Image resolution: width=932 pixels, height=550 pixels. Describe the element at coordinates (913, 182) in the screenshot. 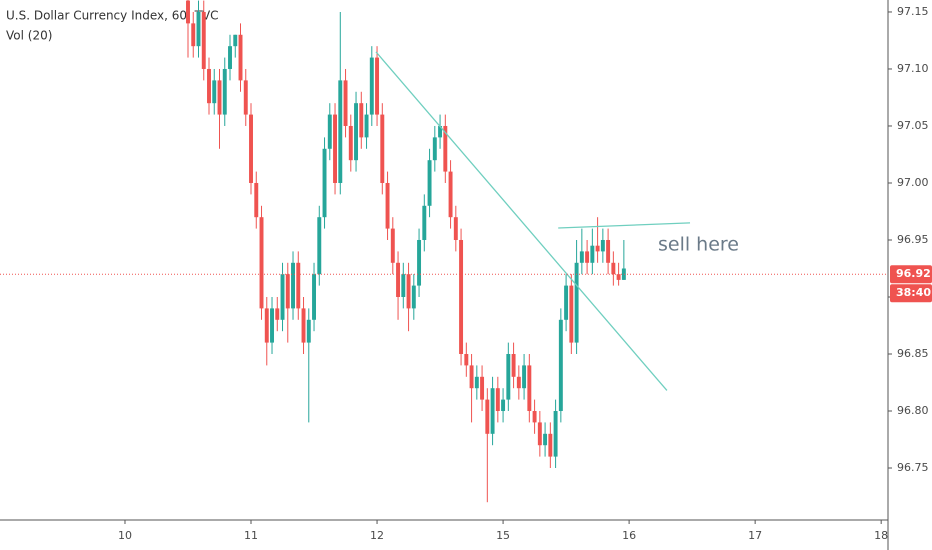

I see `y-tick-label: 97.00` at that location.